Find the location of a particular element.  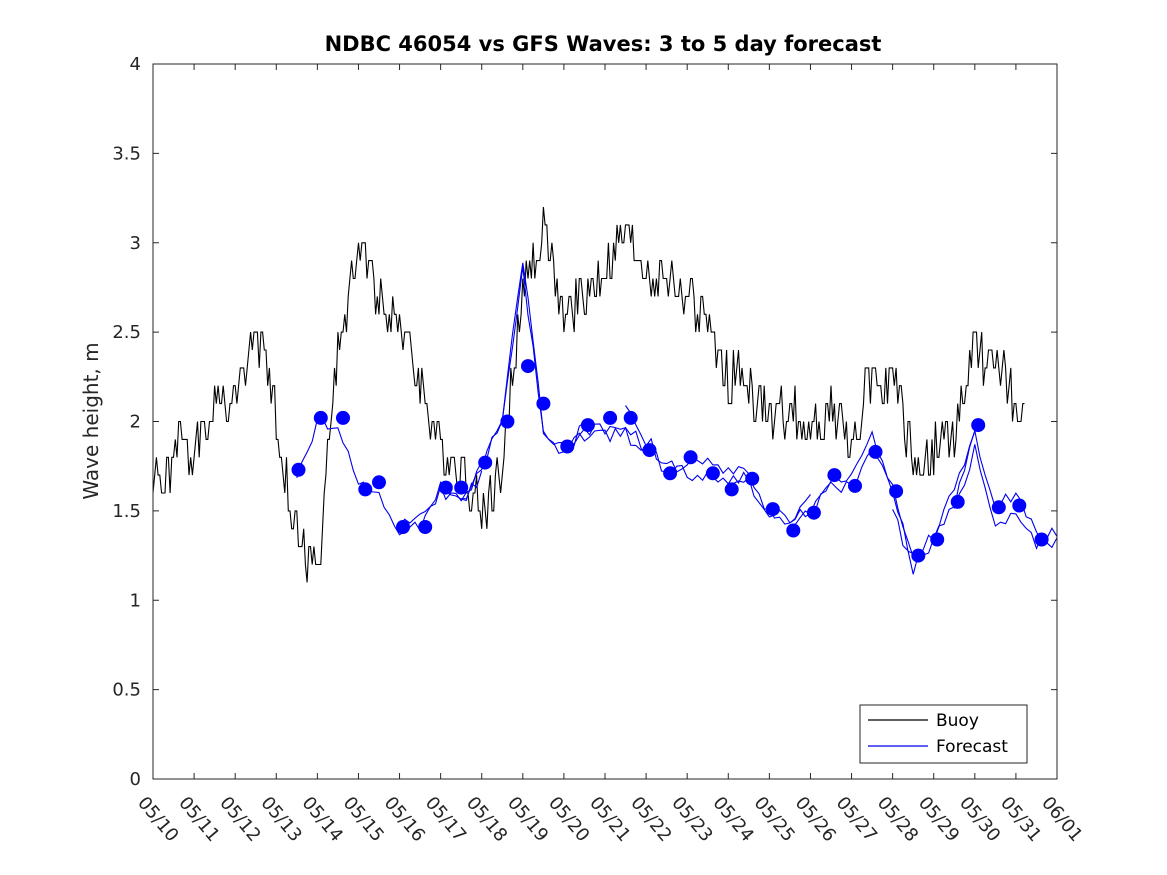

y-tick-label: 3 is located at coordinates (135, 243).